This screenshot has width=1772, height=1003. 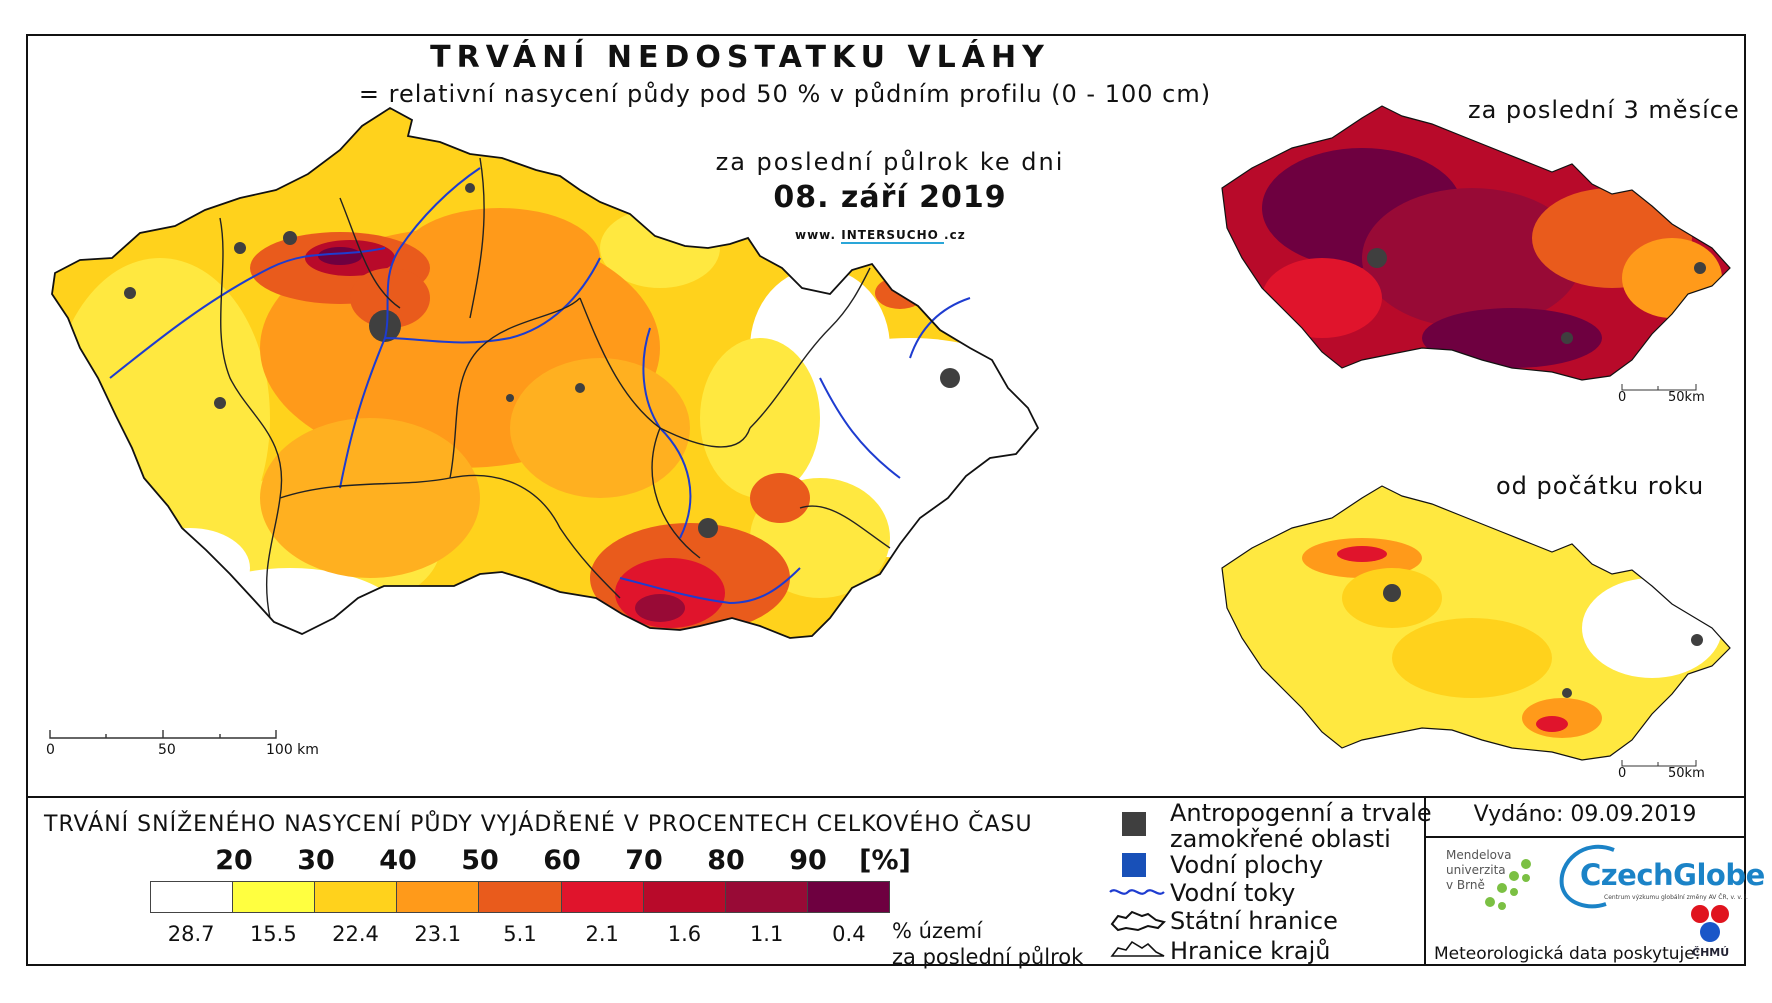 What do you see at coordinates (740, 57) in the screenshot?
I see `map-title: TRVÁNÍ NEDOSTATKU VLÁHY` at bounding box center [740, 57].